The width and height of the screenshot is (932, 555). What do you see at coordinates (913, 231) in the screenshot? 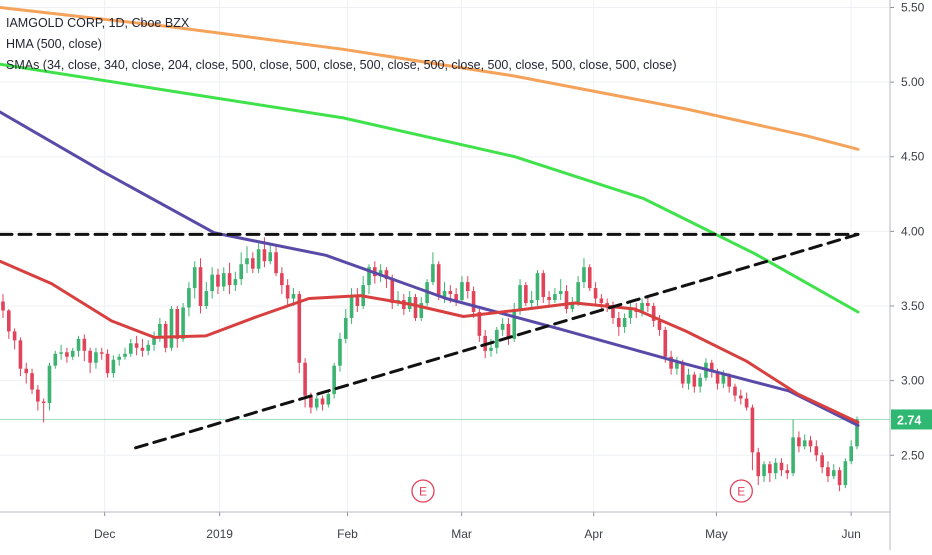
I see `y-tick-label: 4.00` at bounding box center [913, 231].